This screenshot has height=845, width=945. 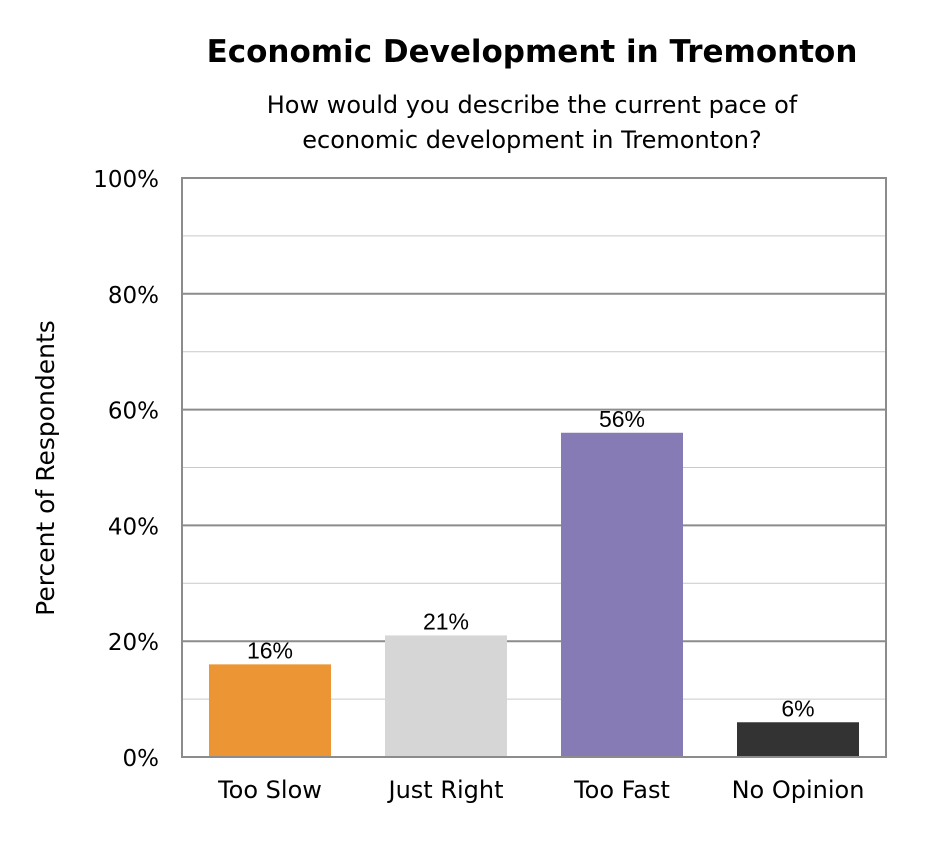 What do you see at coordinates (45, 468) in the screenshot?
I see `y-axis-label: Percent of Respondents` at bounding box center [45, 468].